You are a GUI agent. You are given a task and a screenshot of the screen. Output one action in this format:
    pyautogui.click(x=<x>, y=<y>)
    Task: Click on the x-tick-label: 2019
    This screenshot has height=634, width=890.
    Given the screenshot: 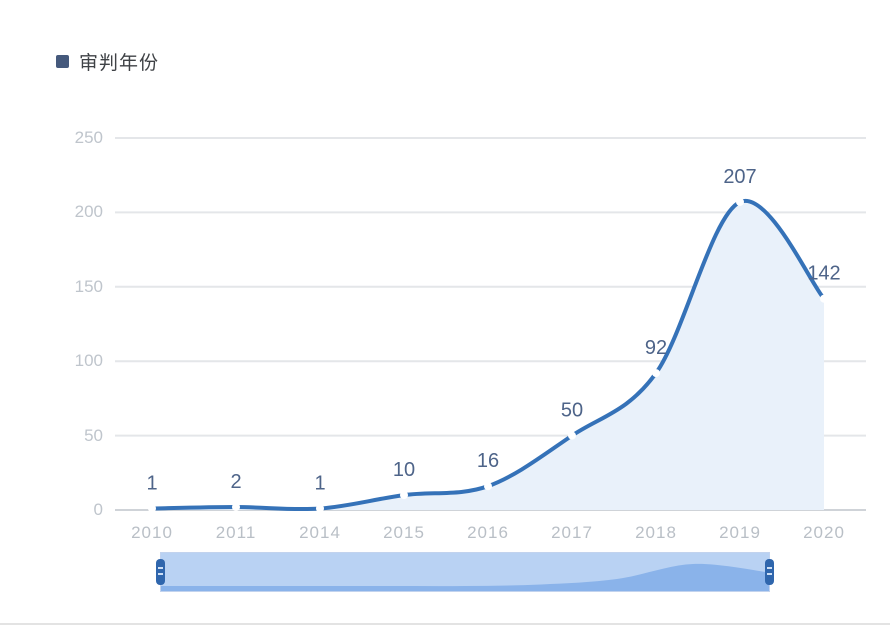 What is the action you would take?
    pyautogui.click(x=740, y=532)
    